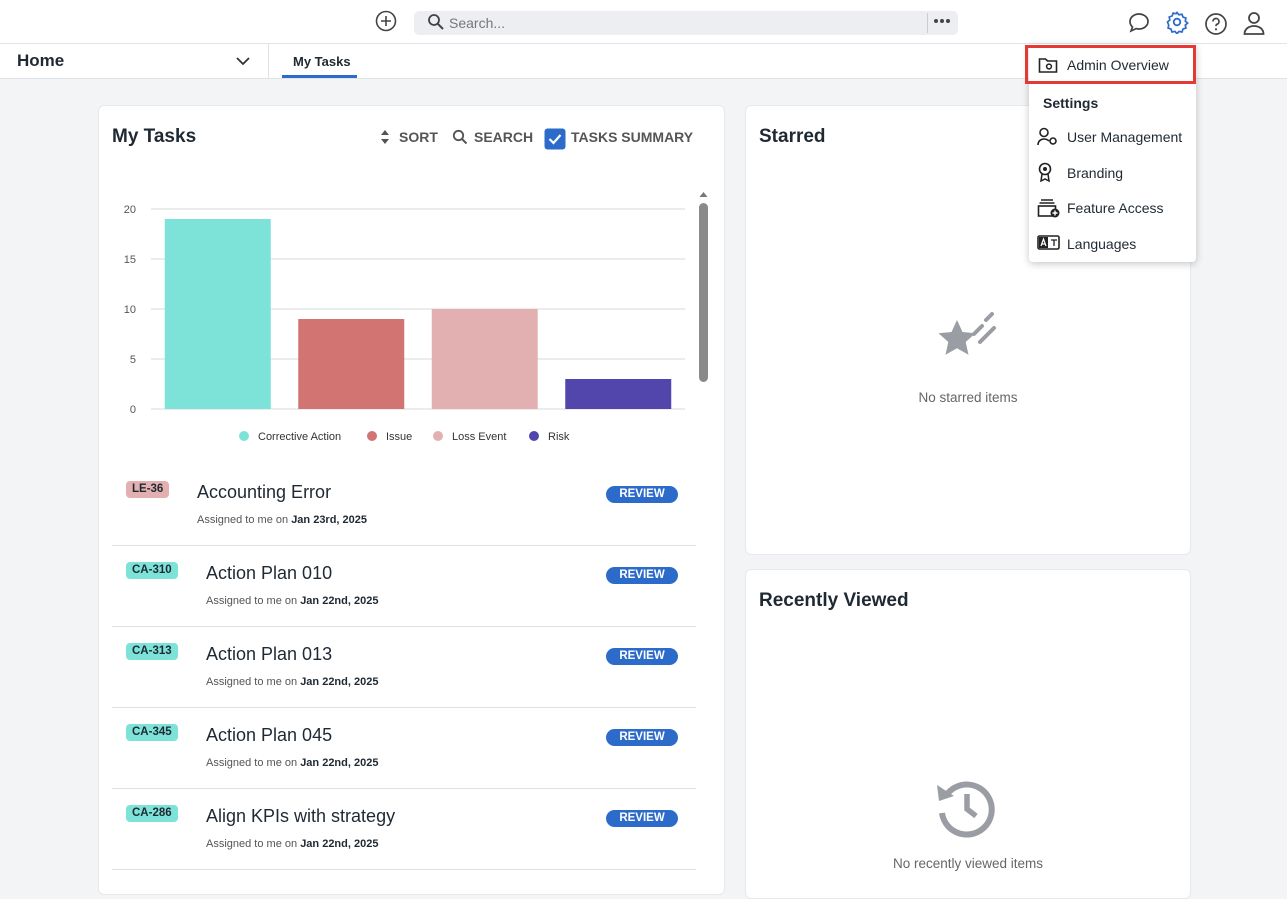 The width and height of the screenshot is (1287, 899). I want to click on card-title: Recently Viewed, so click(834, 600).